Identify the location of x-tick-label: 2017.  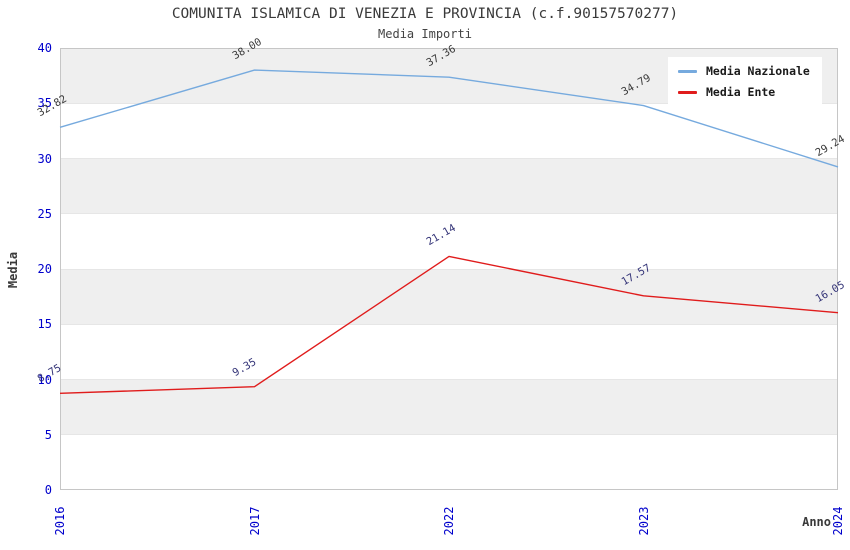
(254, 521).